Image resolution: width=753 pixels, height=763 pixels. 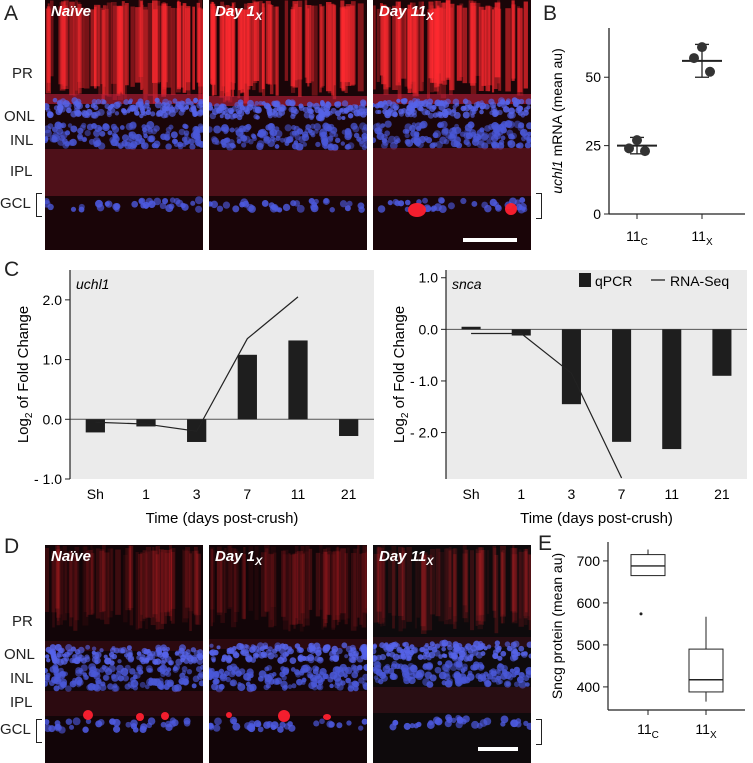 I want to click on y-tick-label: 2.0, so click(x=53, y=300).